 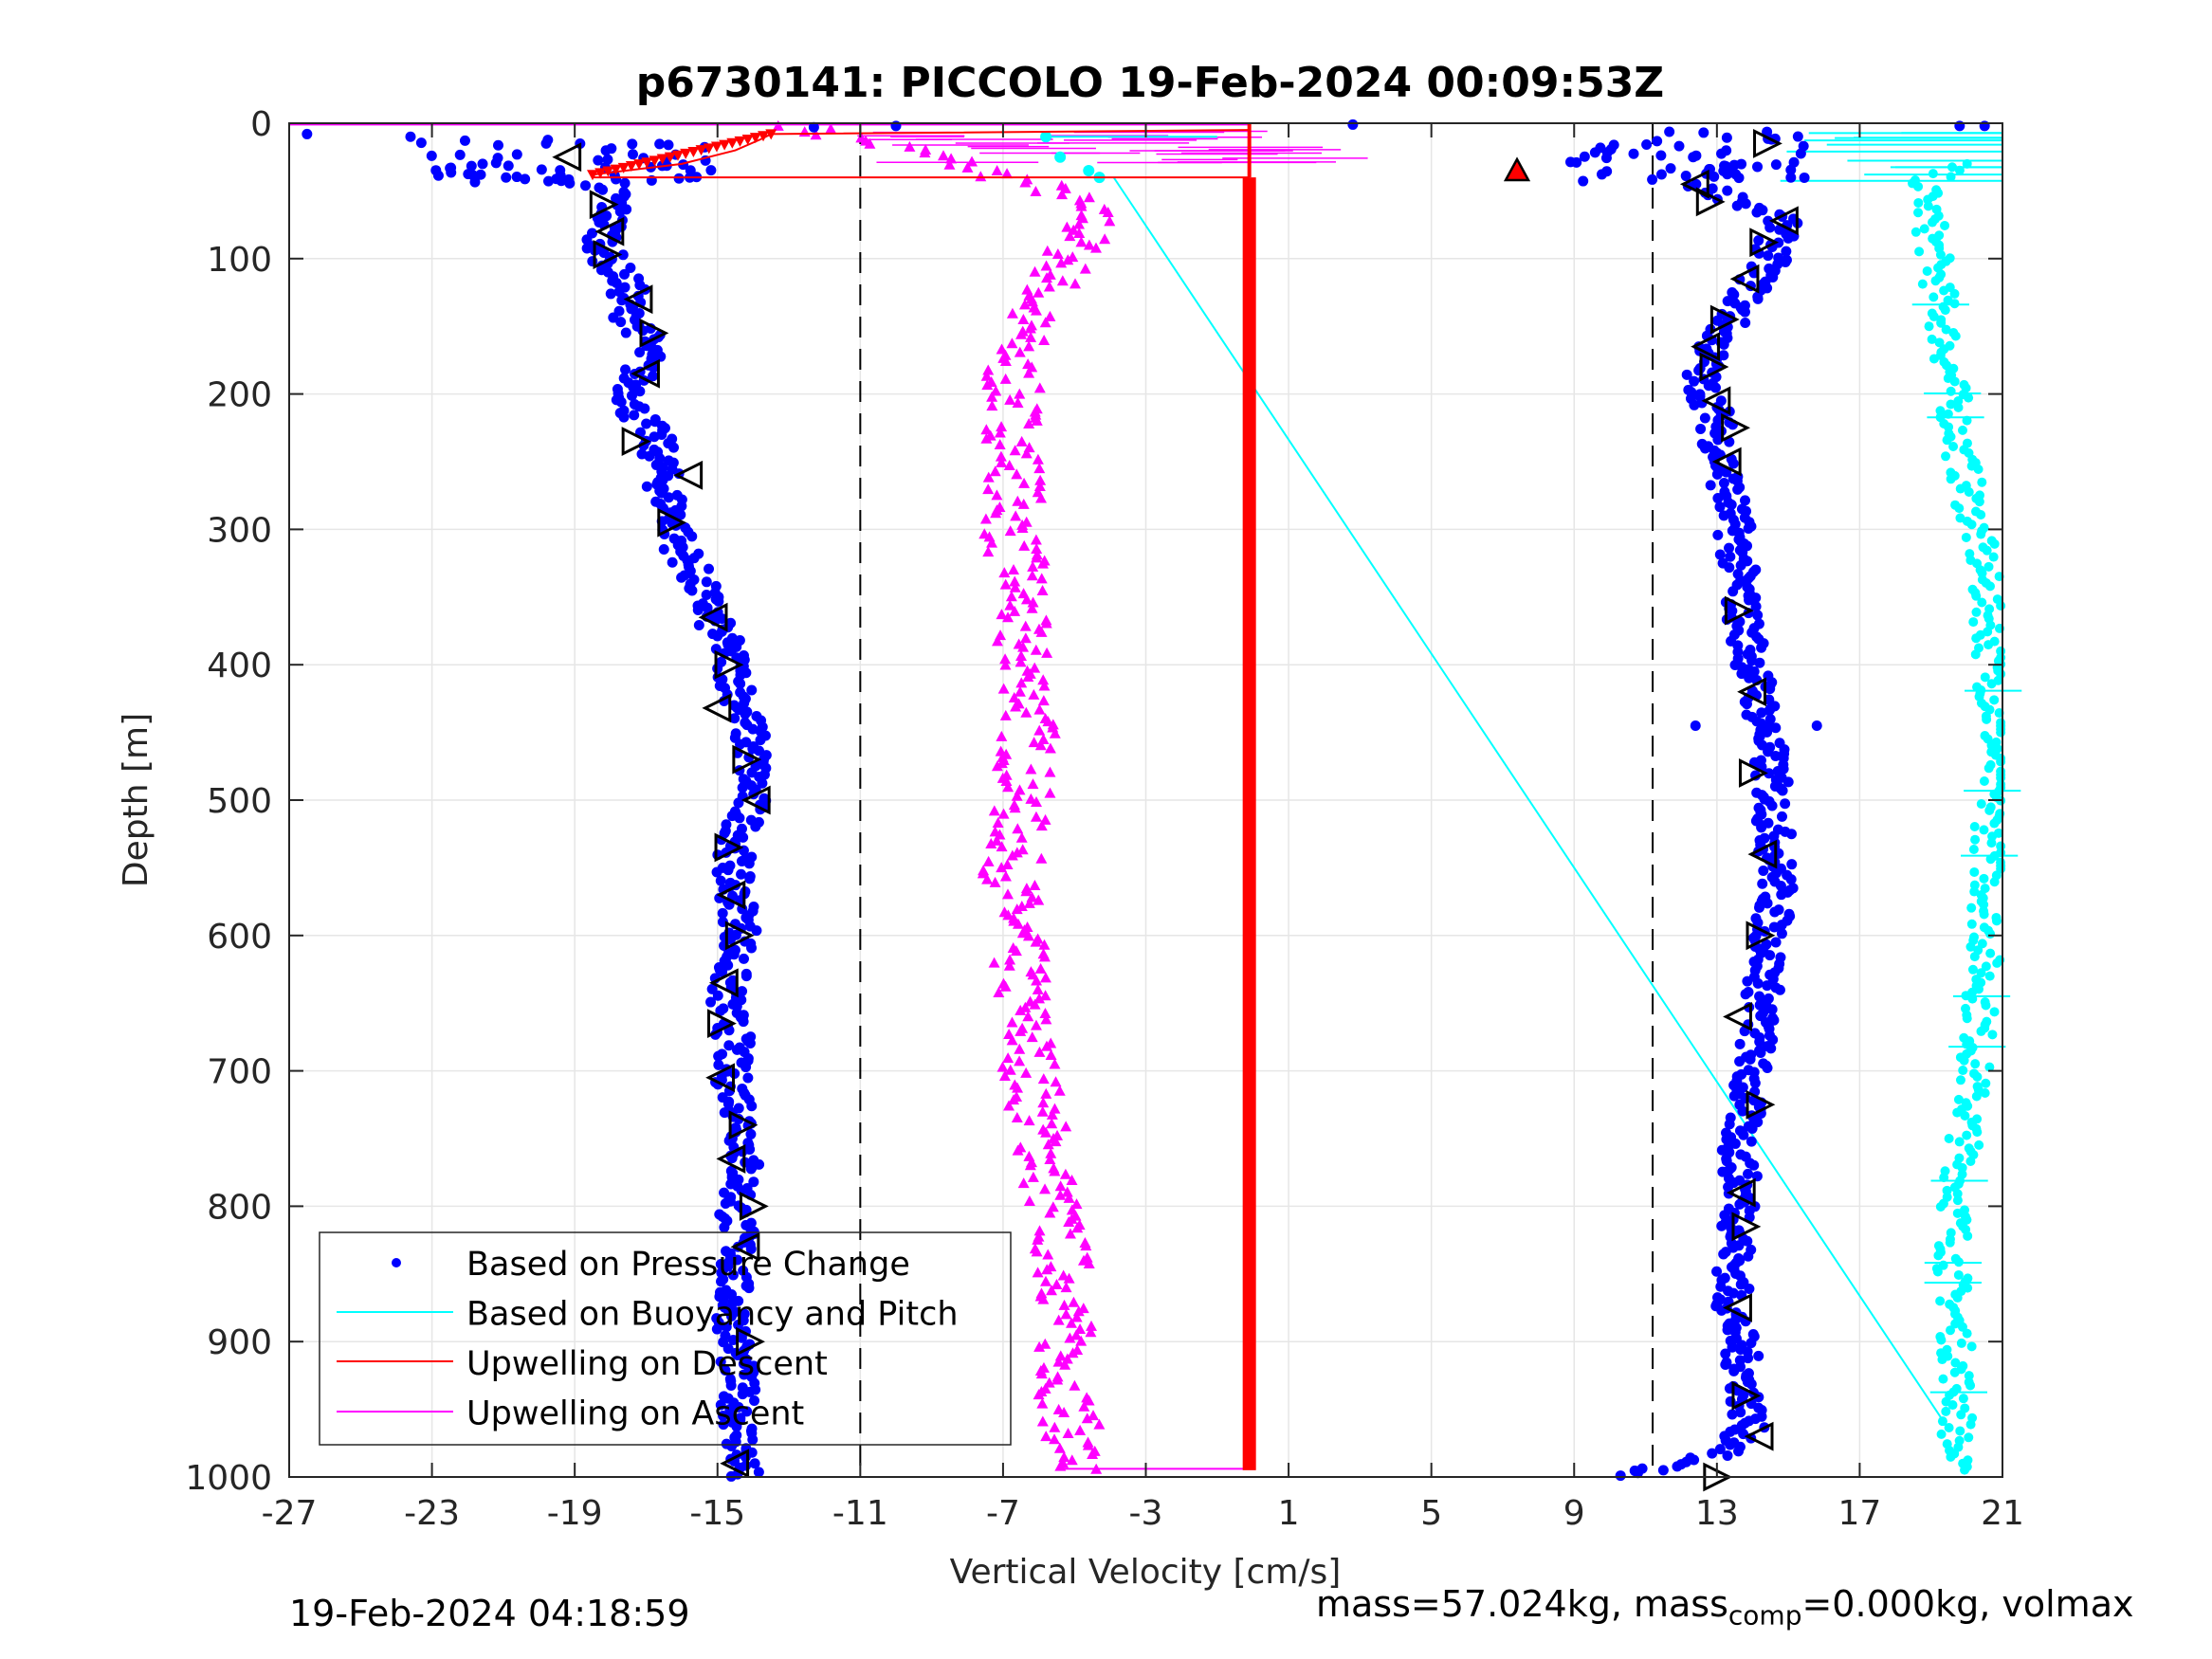 I want to click on x-tick-label: -27, so click(x=290, y=1513).